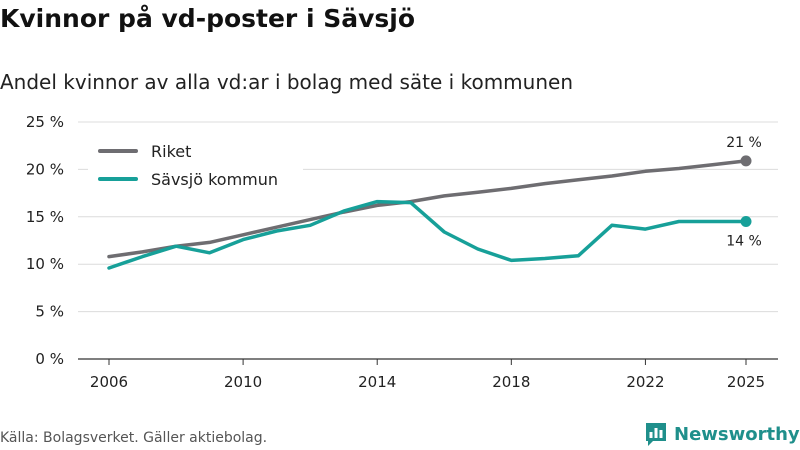 The height and width of the screenshot is (450, 800). I want to click on end-marker-riket, so click(746, 161).